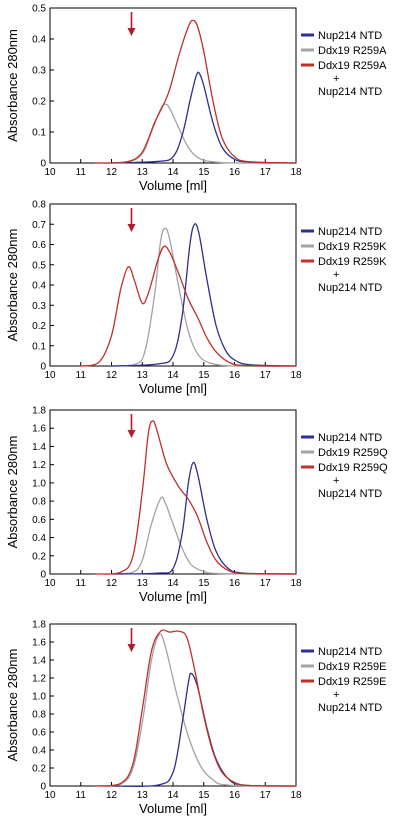 Image resolution: width=400 pixels, height=824 pixels. I want to click on y-tick-label: 1.2, so click(39, 679).